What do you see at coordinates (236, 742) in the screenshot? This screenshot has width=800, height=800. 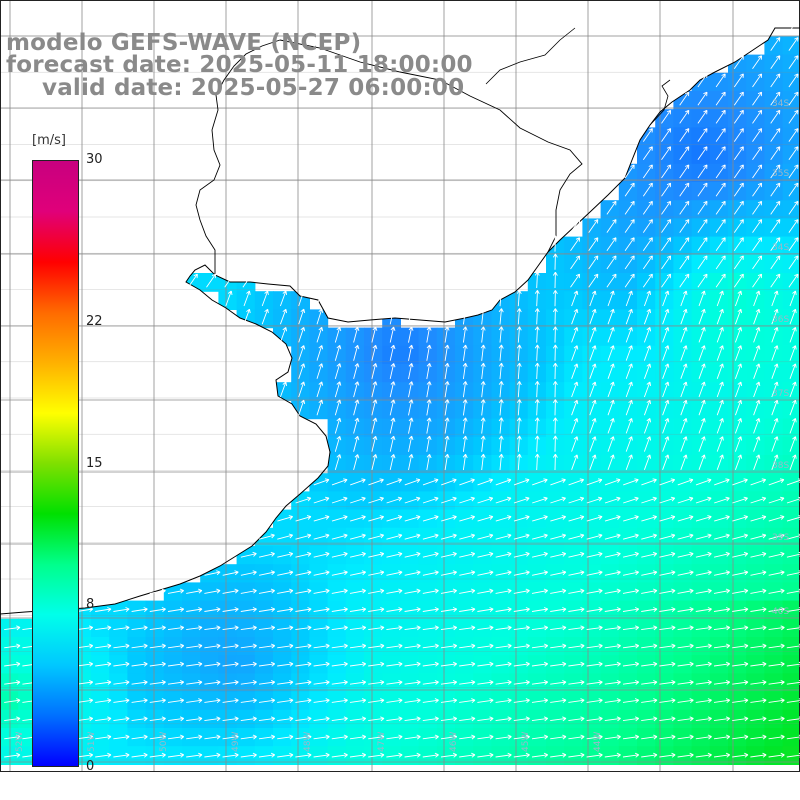 I see `longitude-label: 49W` at bounding box center [236, 742].